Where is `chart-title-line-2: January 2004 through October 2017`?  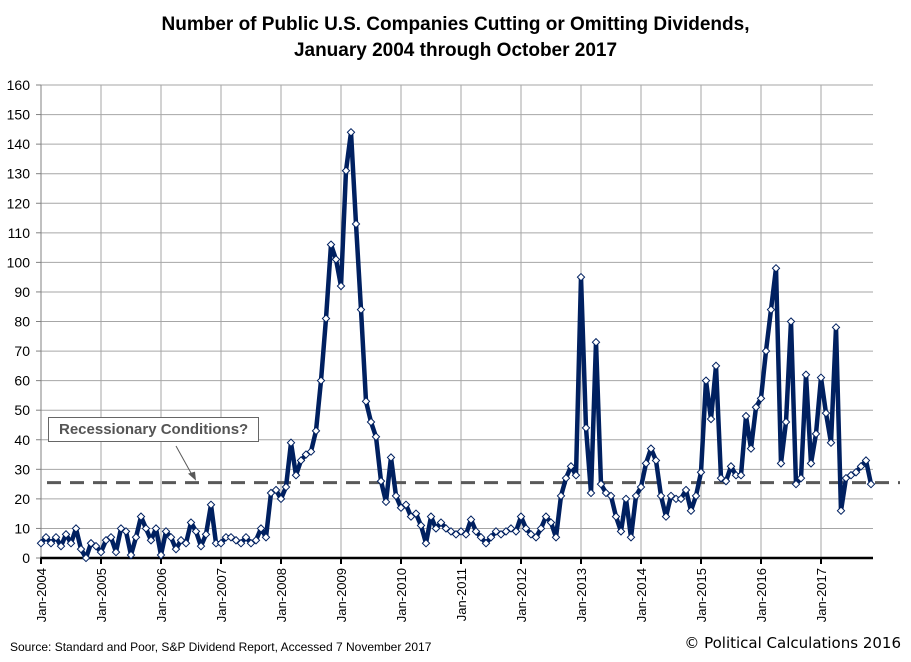
chart-title-line-2: January 2004 through October 2017 is located at coordinates (455, 50).